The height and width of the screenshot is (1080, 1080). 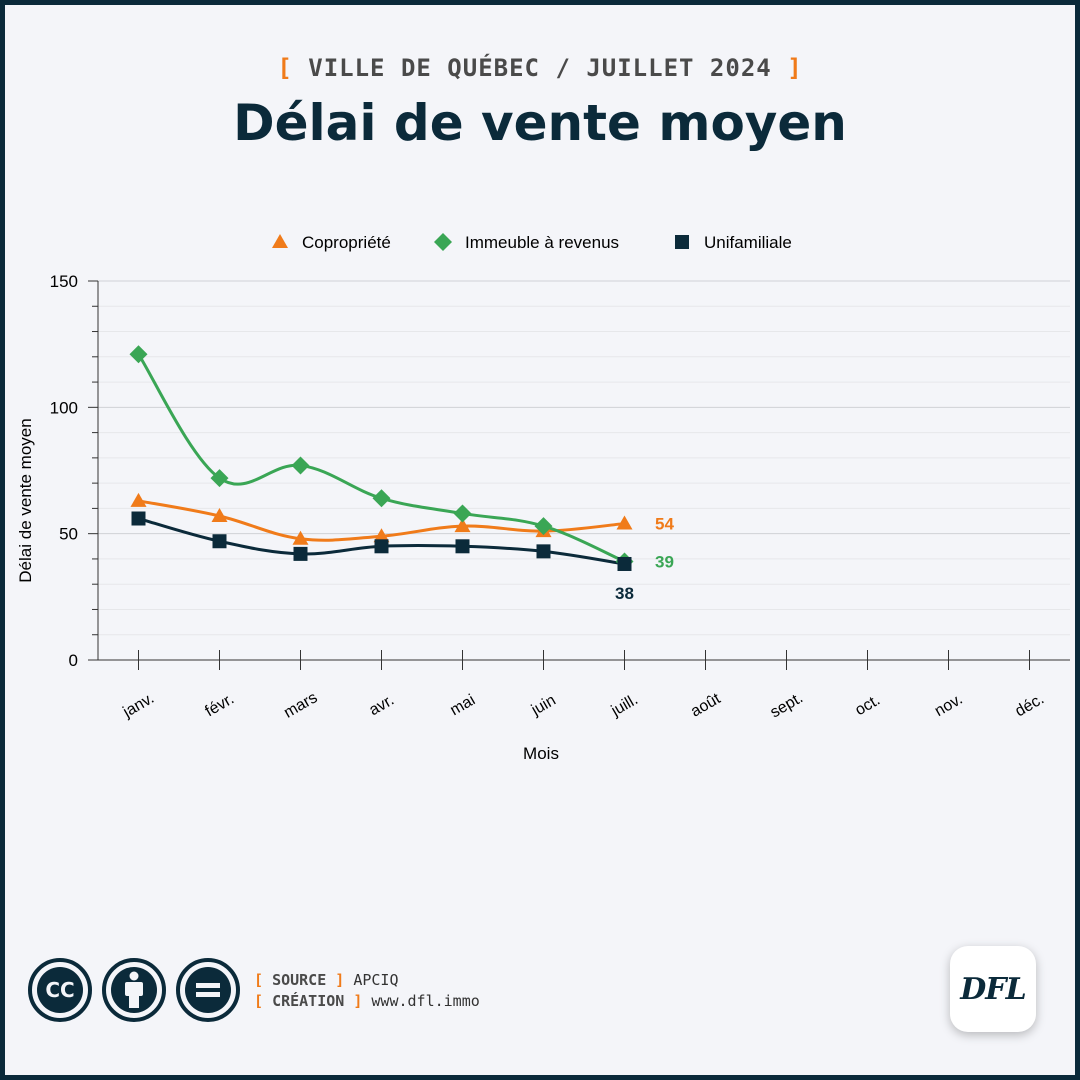 I want to click on source-label: SOURCE, so click(x=299, y=980).